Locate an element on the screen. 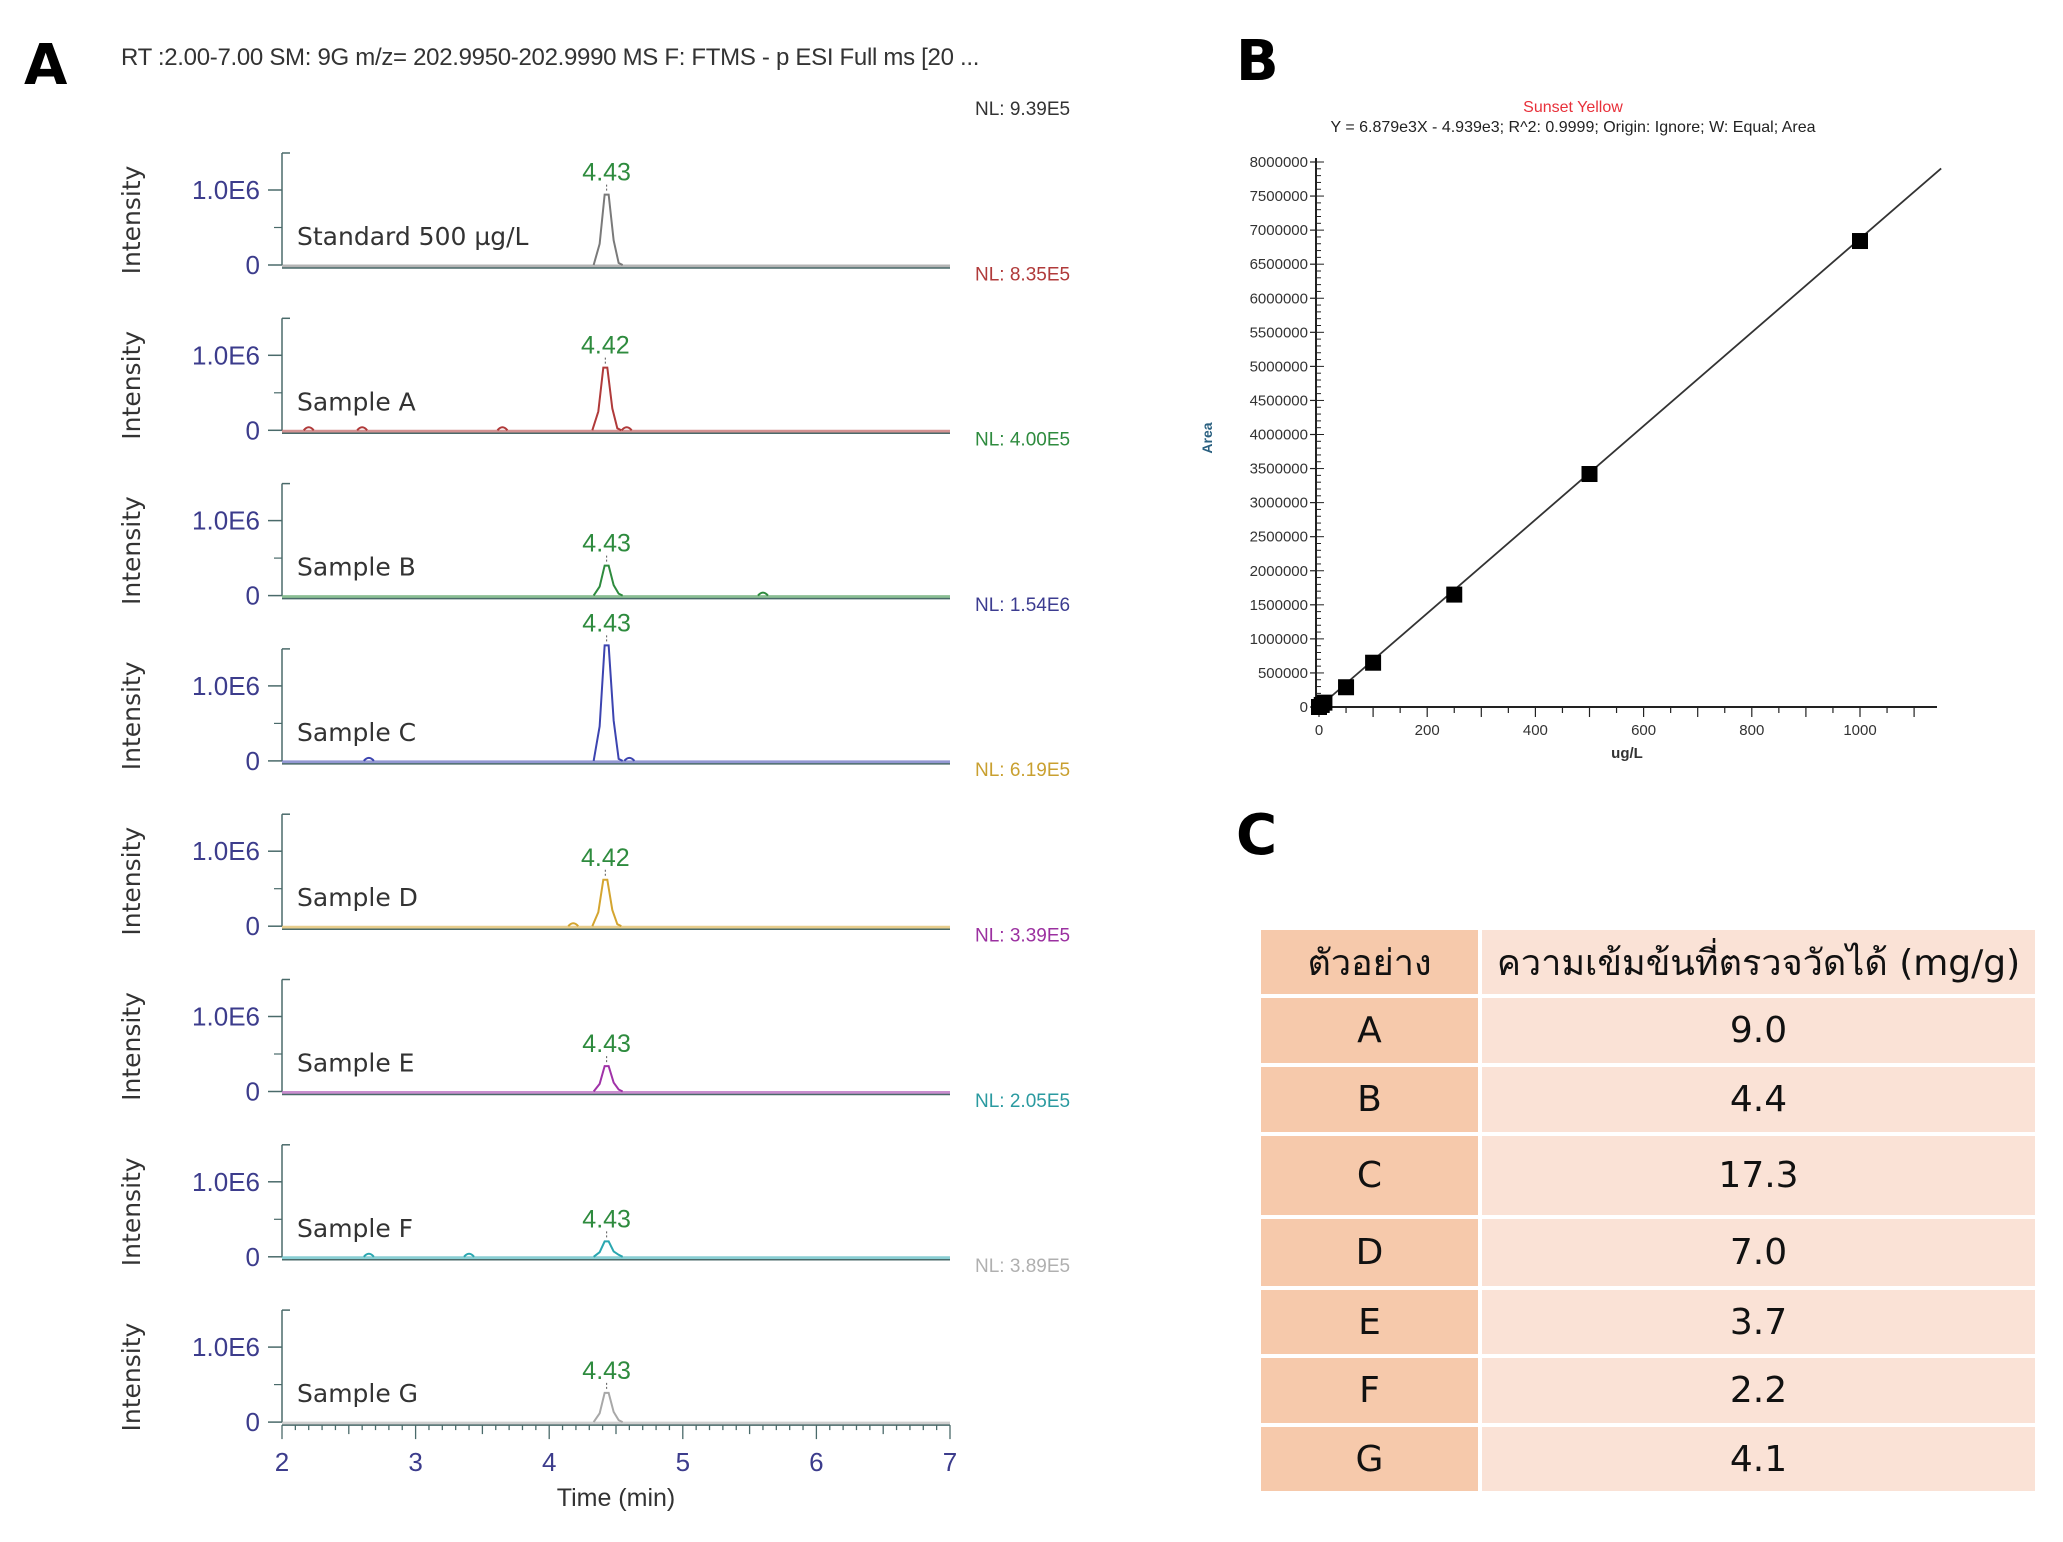  y-tick-label: 1500000 is located at coordinates (1279, 605).